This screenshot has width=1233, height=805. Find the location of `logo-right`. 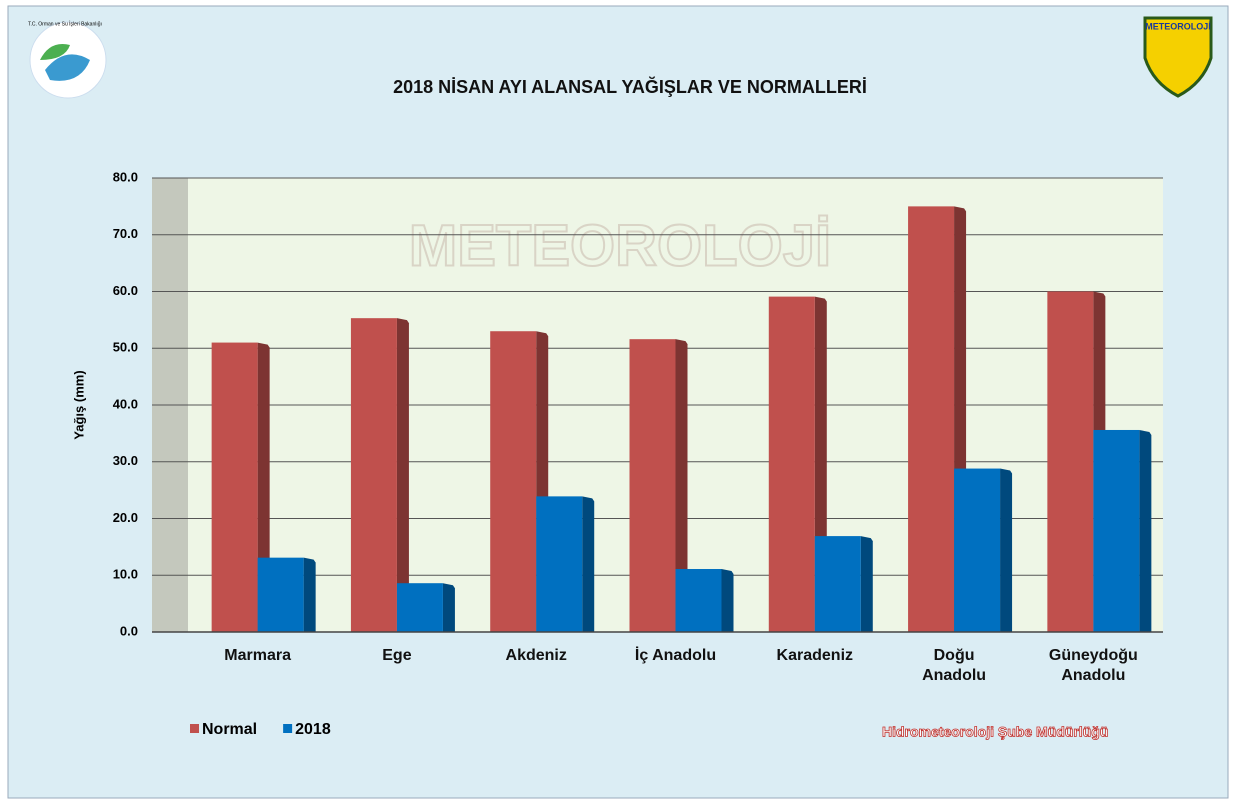

logo-right is located at coordinates (1178, 57).